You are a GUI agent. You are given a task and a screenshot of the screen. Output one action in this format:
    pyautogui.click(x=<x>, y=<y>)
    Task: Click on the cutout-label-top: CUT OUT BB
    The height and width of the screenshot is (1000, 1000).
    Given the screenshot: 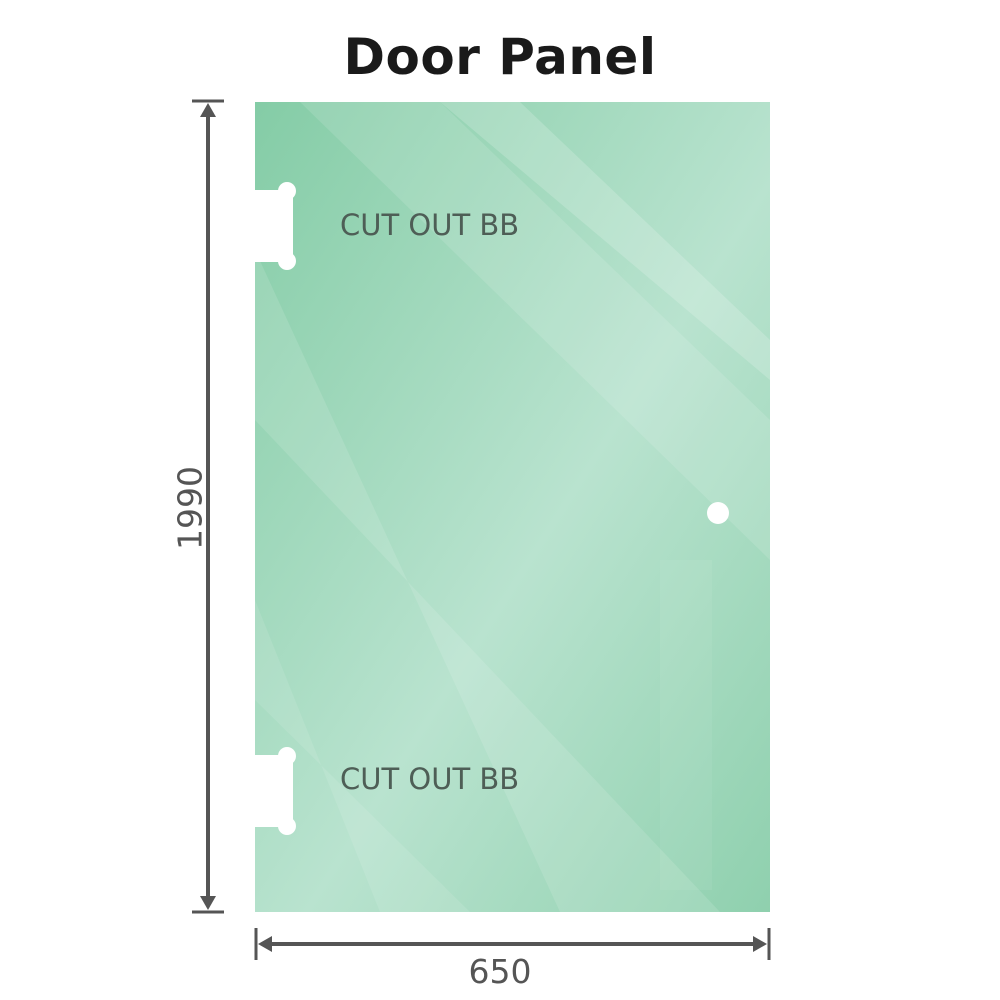 What is the action you would take?
    pyautogui.click(x=430, y=225)
    